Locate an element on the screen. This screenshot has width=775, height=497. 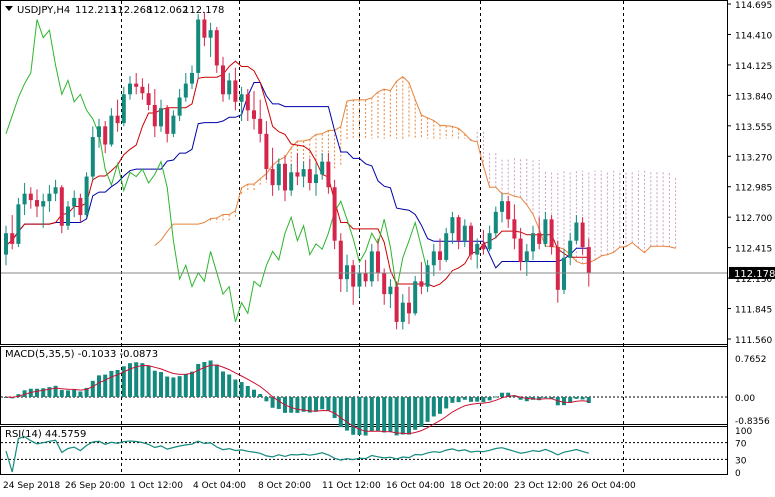
time-tick-label: 4 Oct 04:00 is located at coordinates (219, 486).